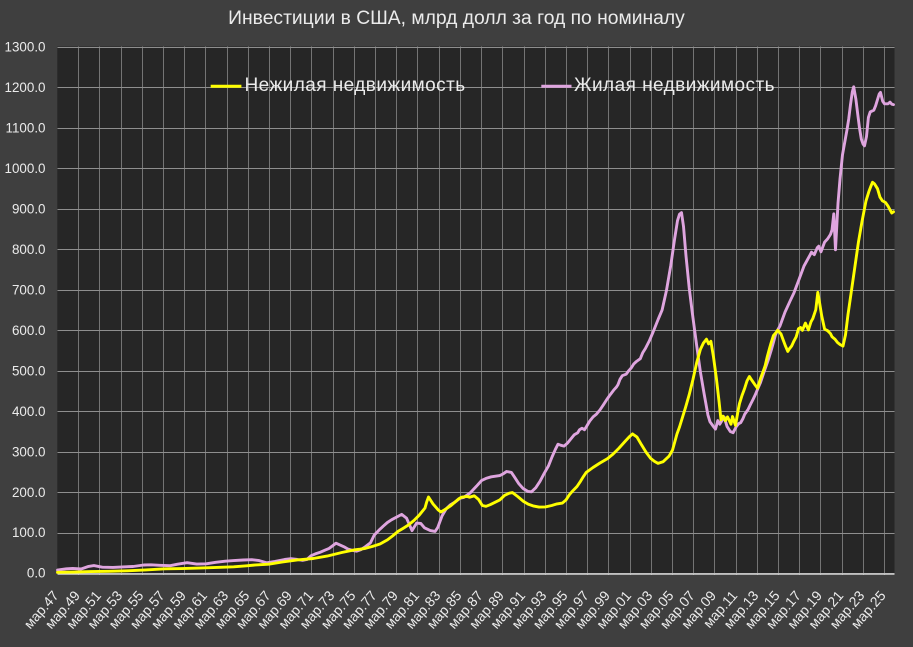  Describe the element at coordinates (29, 451) in the screenshot. I see `svg-text: 300.0` at that location.